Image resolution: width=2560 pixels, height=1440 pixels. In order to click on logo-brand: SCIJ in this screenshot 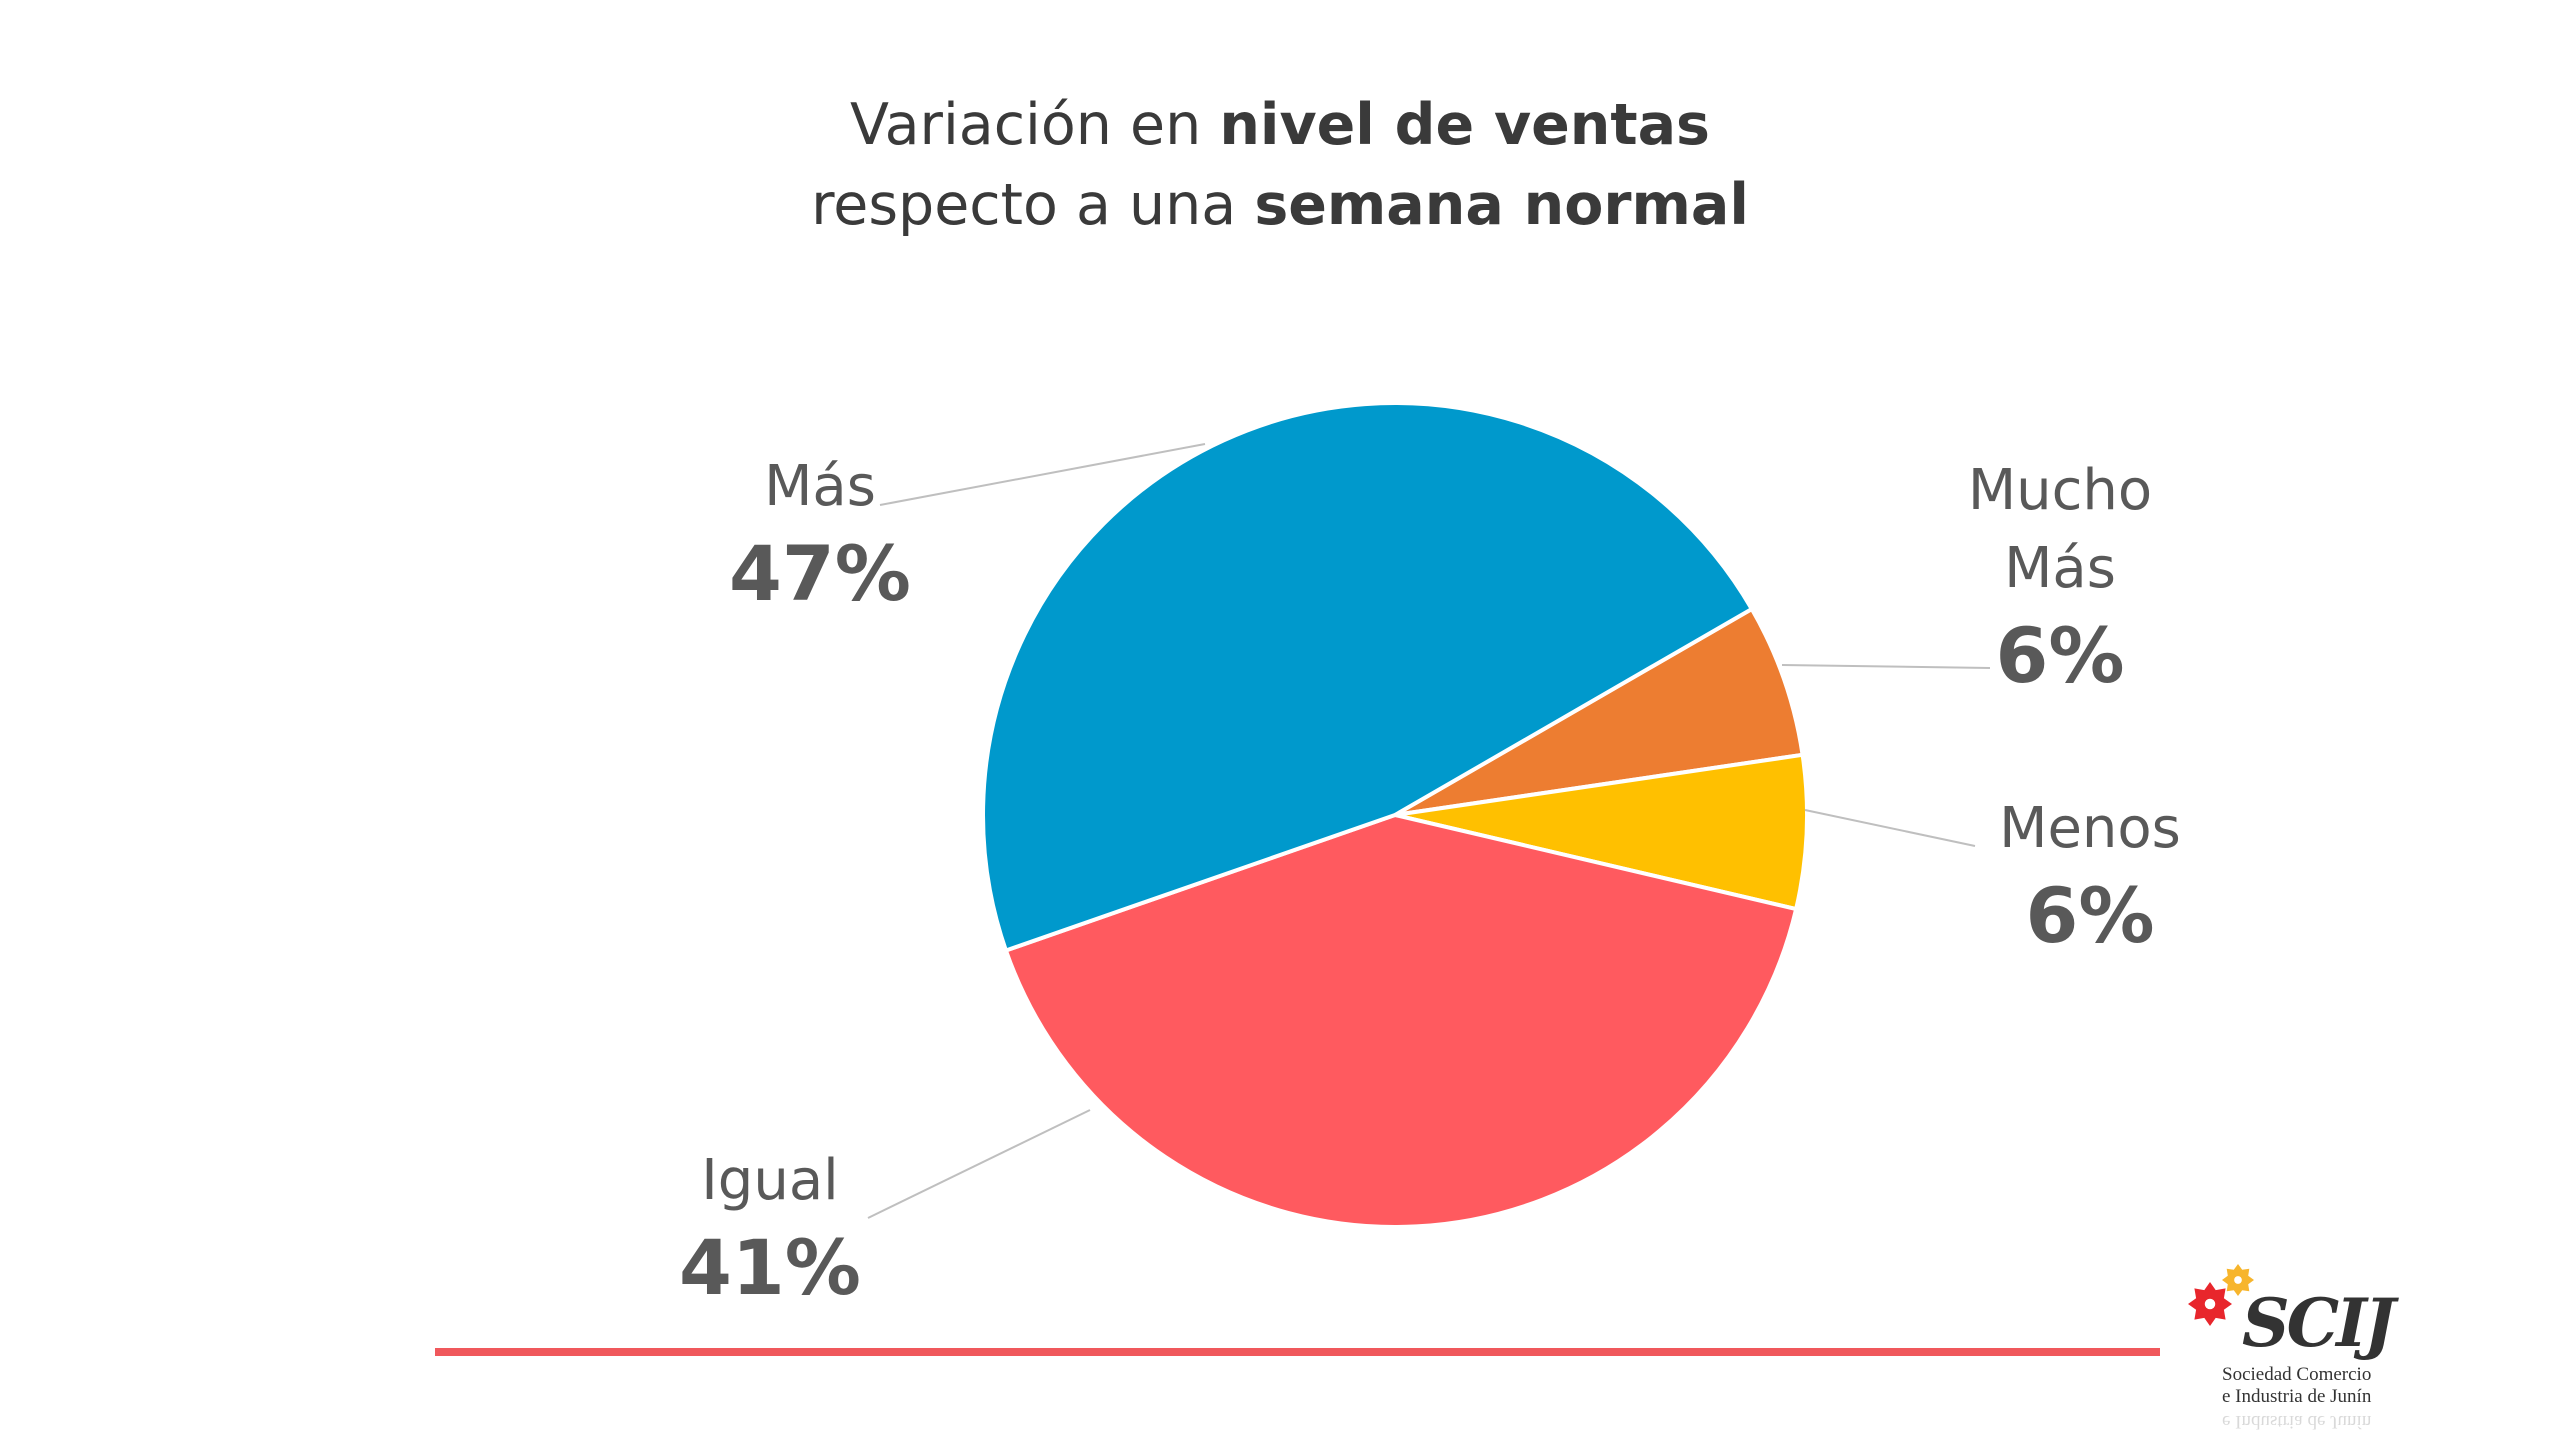, I will do `click(2318, 1323)`.